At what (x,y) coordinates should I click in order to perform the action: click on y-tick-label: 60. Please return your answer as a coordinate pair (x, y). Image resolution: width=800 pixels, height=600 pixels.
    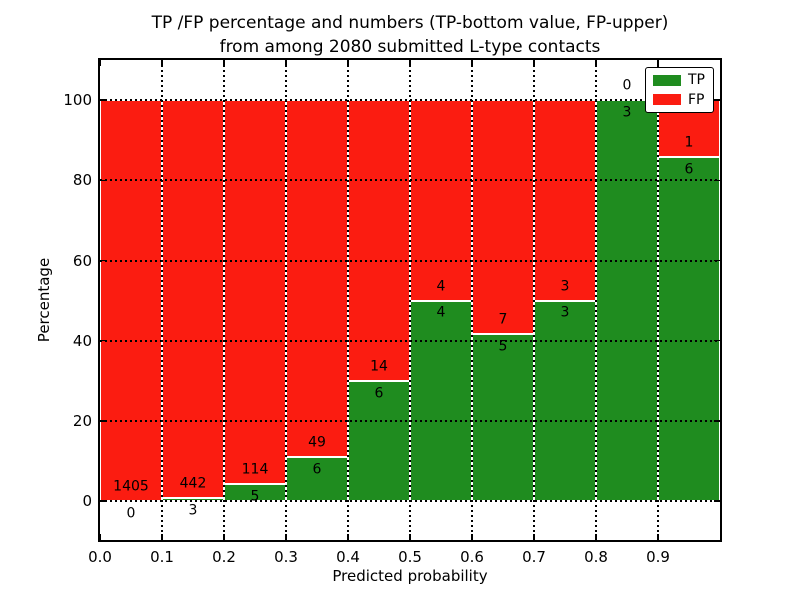
    Looking at the image, I should click on (82, 260).